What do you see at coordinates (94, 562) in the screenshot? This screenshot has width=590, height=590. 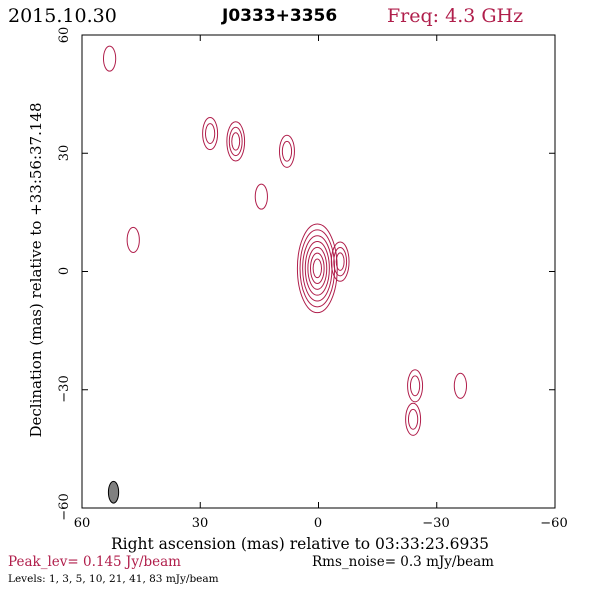 I see `peak-level: Peak_lev= 0.145 Jy/beam` at bounding box center [94, 562].